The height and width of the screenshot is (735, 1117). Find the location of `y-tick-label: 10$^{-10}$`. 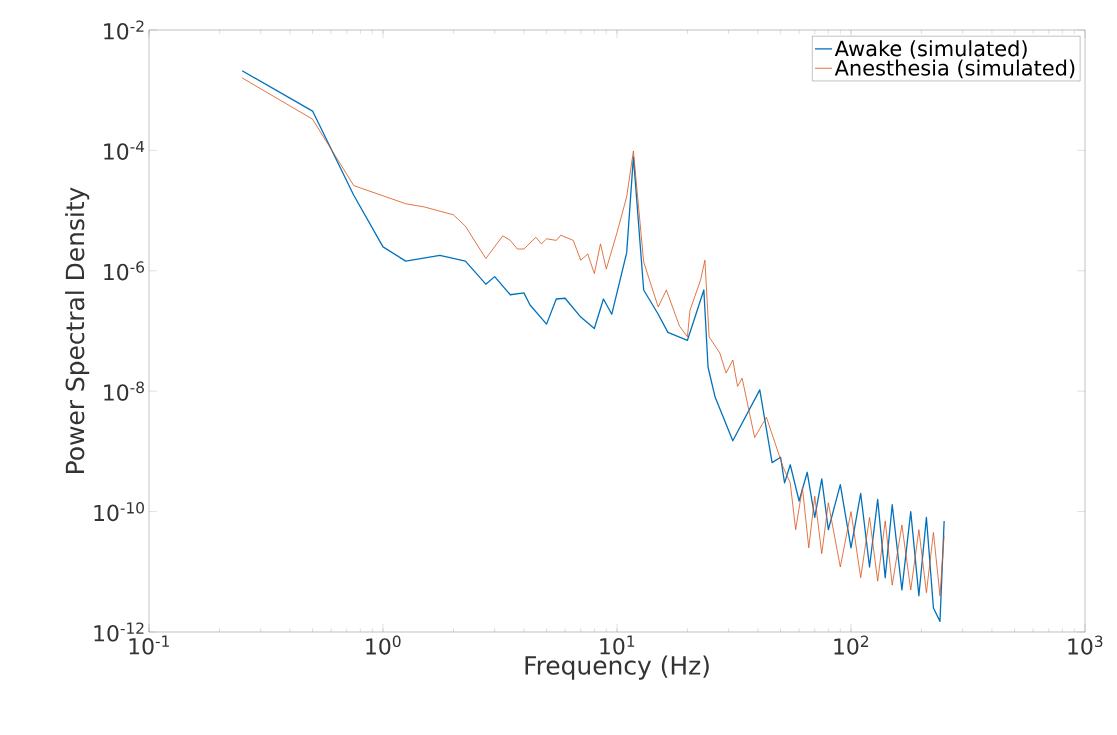

y-tick-label: 10$^{-10}$ is located at coordinates (119, 511).